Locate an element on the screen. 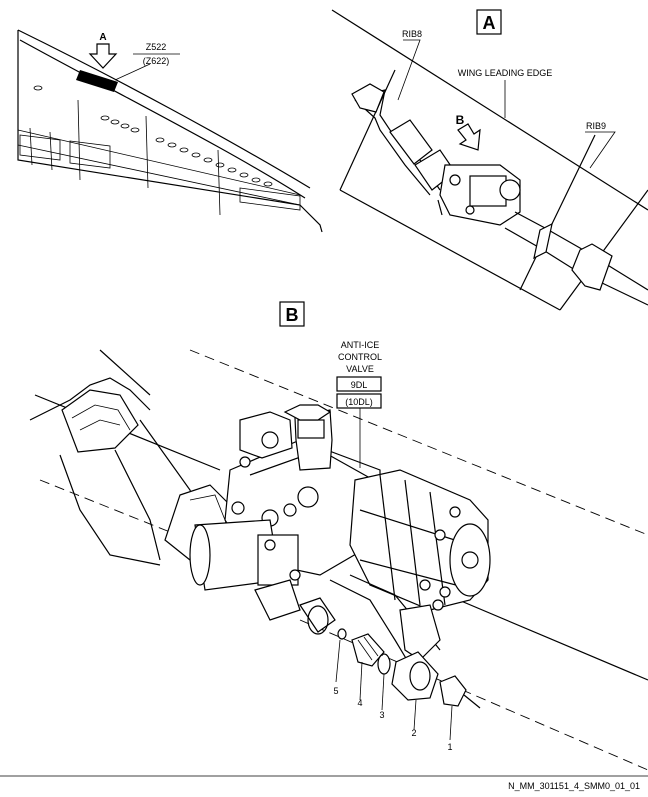  zone-alt-label: (Z622) is located at coordinates (156, 61).